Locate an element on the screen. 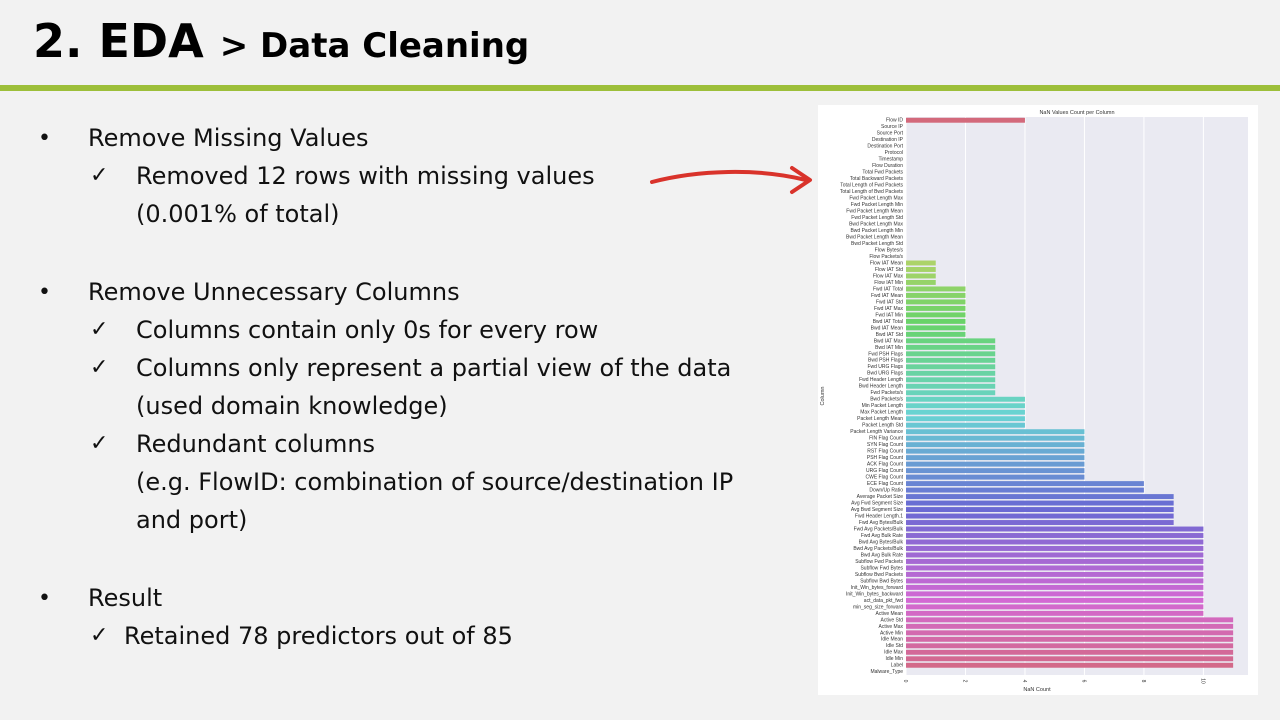  category-label: Total Length of Fwd Packets is located at coordinates (871, 186).